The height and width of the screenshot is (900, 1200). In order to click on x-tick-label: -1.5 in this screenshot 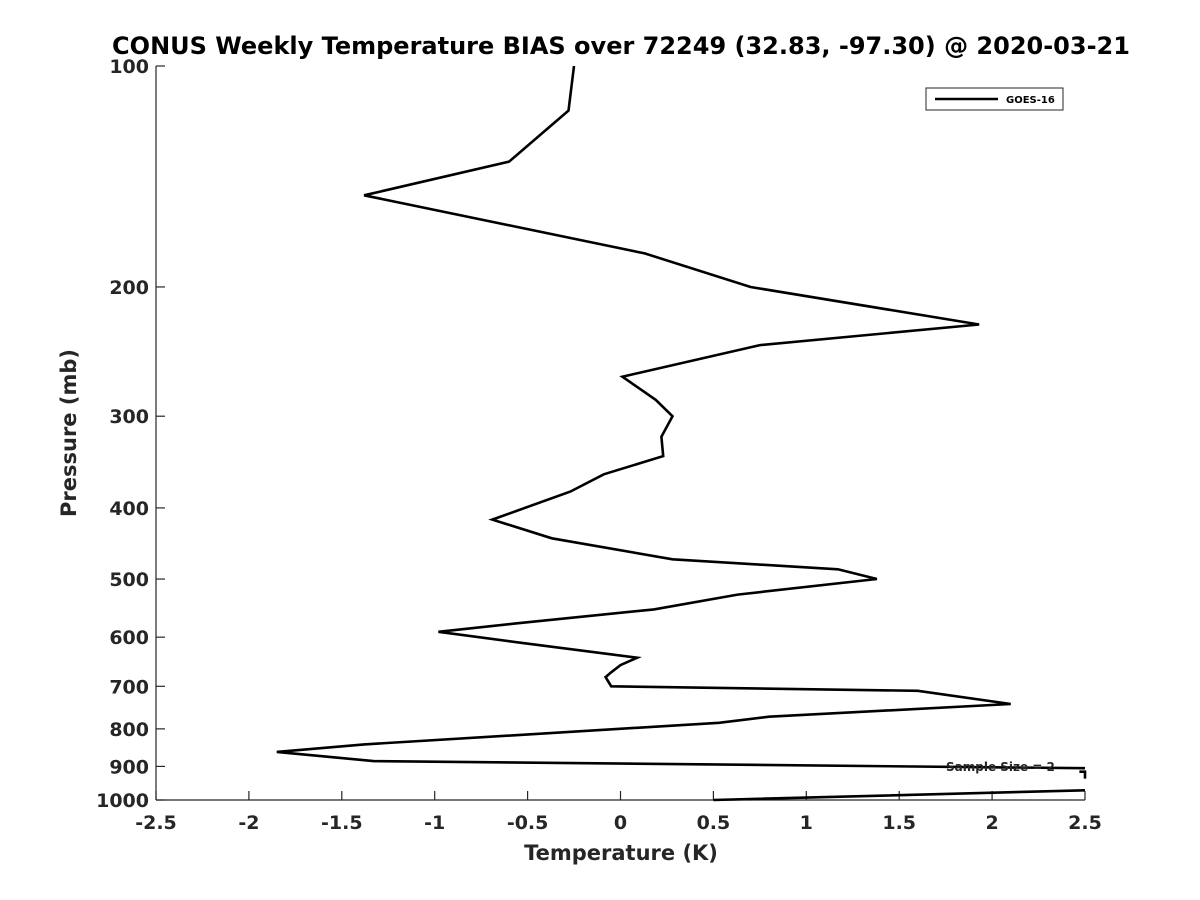, I will do `click(342, 823)`.